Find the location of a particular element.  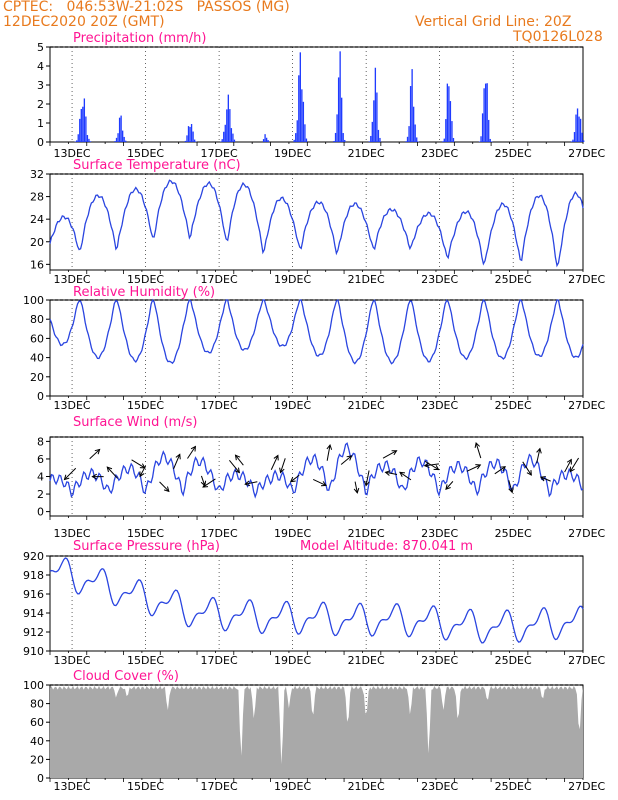

x-tick-label: 25DEC is located at coordinates (513, 279).